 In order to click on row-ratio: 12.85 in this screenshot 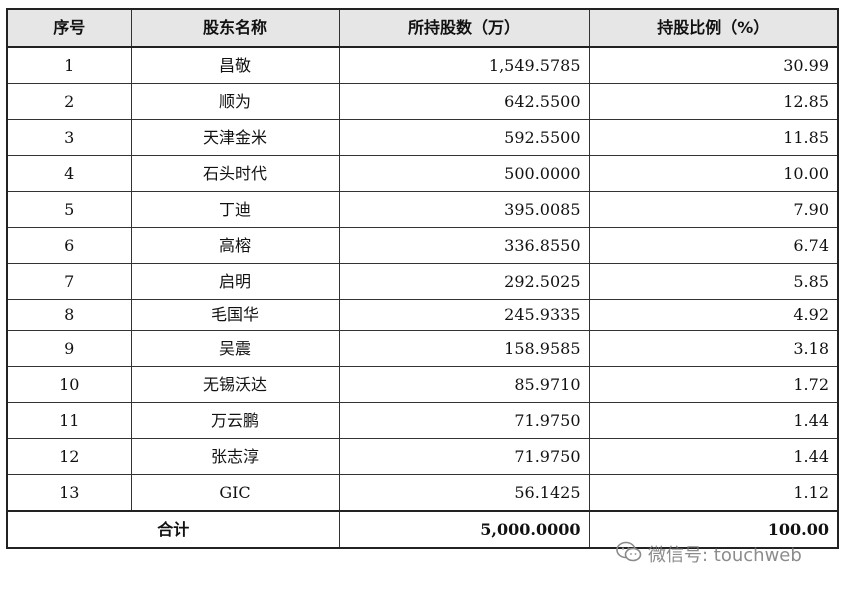, I will do `click(713, 101)`.